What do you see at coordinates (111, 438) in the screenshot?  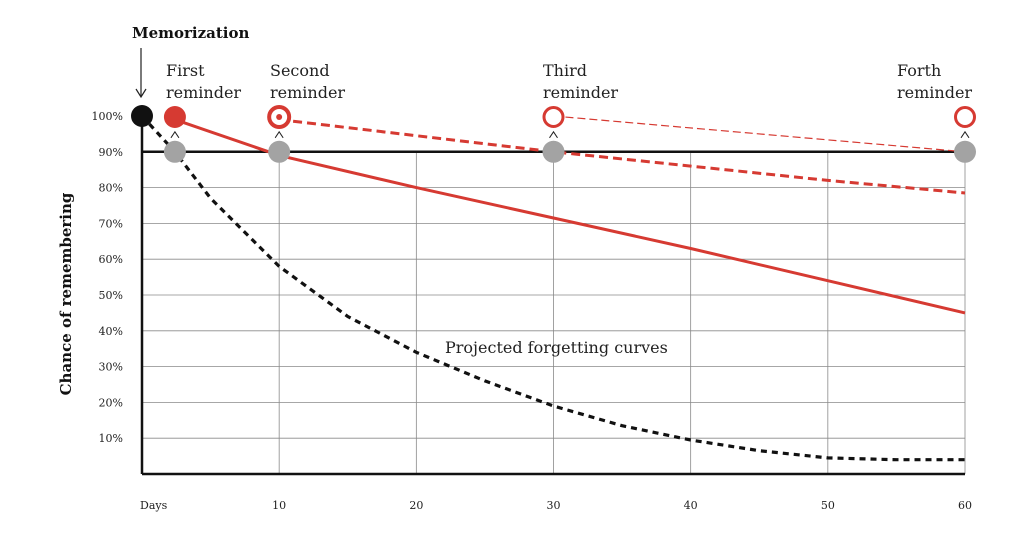 I see `y-tick-10: 10%` at bounding box center [111, 438].